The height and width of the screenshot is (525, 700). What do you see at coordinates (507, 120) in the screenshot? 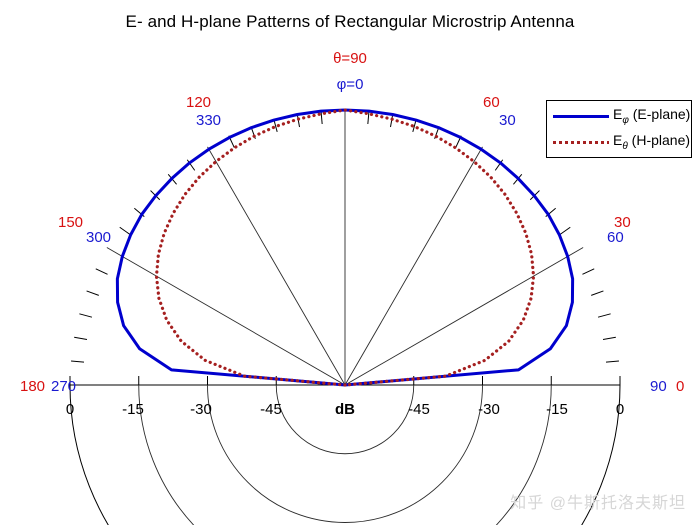
I see `phi-angle-label-30-3: 30` at bounding box center [507, 120].